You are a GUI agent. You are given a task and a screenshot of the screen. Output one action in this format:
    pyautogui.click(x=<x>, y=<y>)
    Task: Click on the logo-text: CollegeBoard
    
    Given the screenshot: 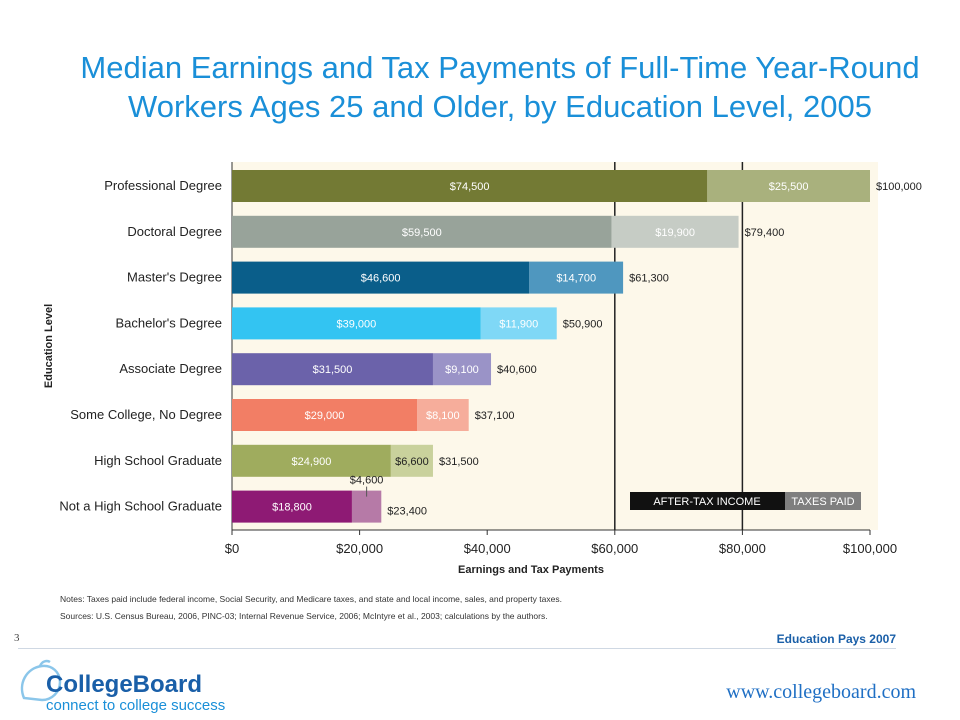 What is the action you would take?
    pyautogui.click(x=124, y=684)
    